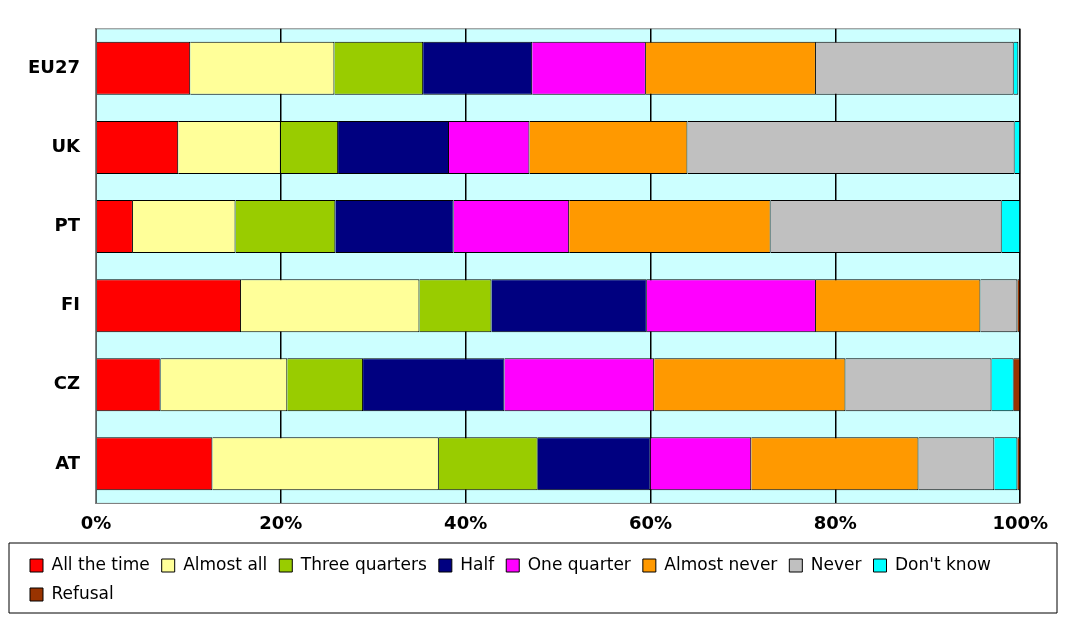  What do you see at coordinates (466, 522) in the screenshot?
I see `x-tick-label: 40%` at bounding box center [466, 522].